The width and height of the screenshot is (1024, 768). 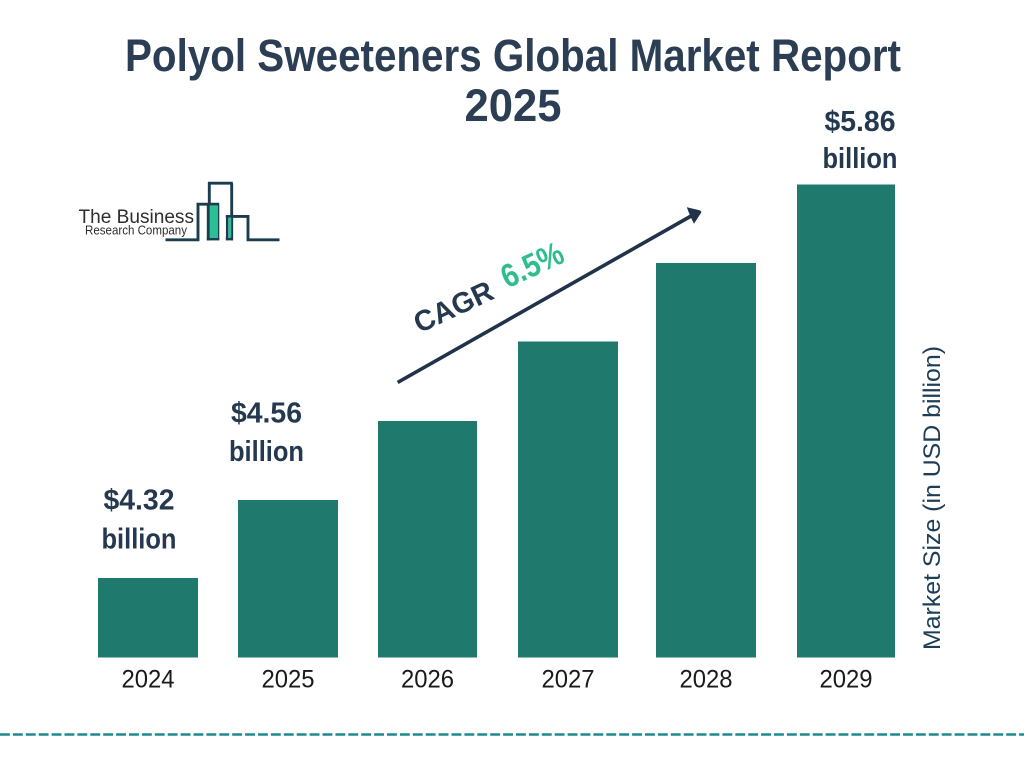 What do you see at coordinates (932, 498) in the screenshot?
I see `svg-text: Market Size (in USD billion)` at bounding box center [932, 498].